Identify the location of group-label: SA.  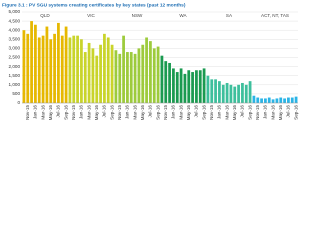
(229, 15).